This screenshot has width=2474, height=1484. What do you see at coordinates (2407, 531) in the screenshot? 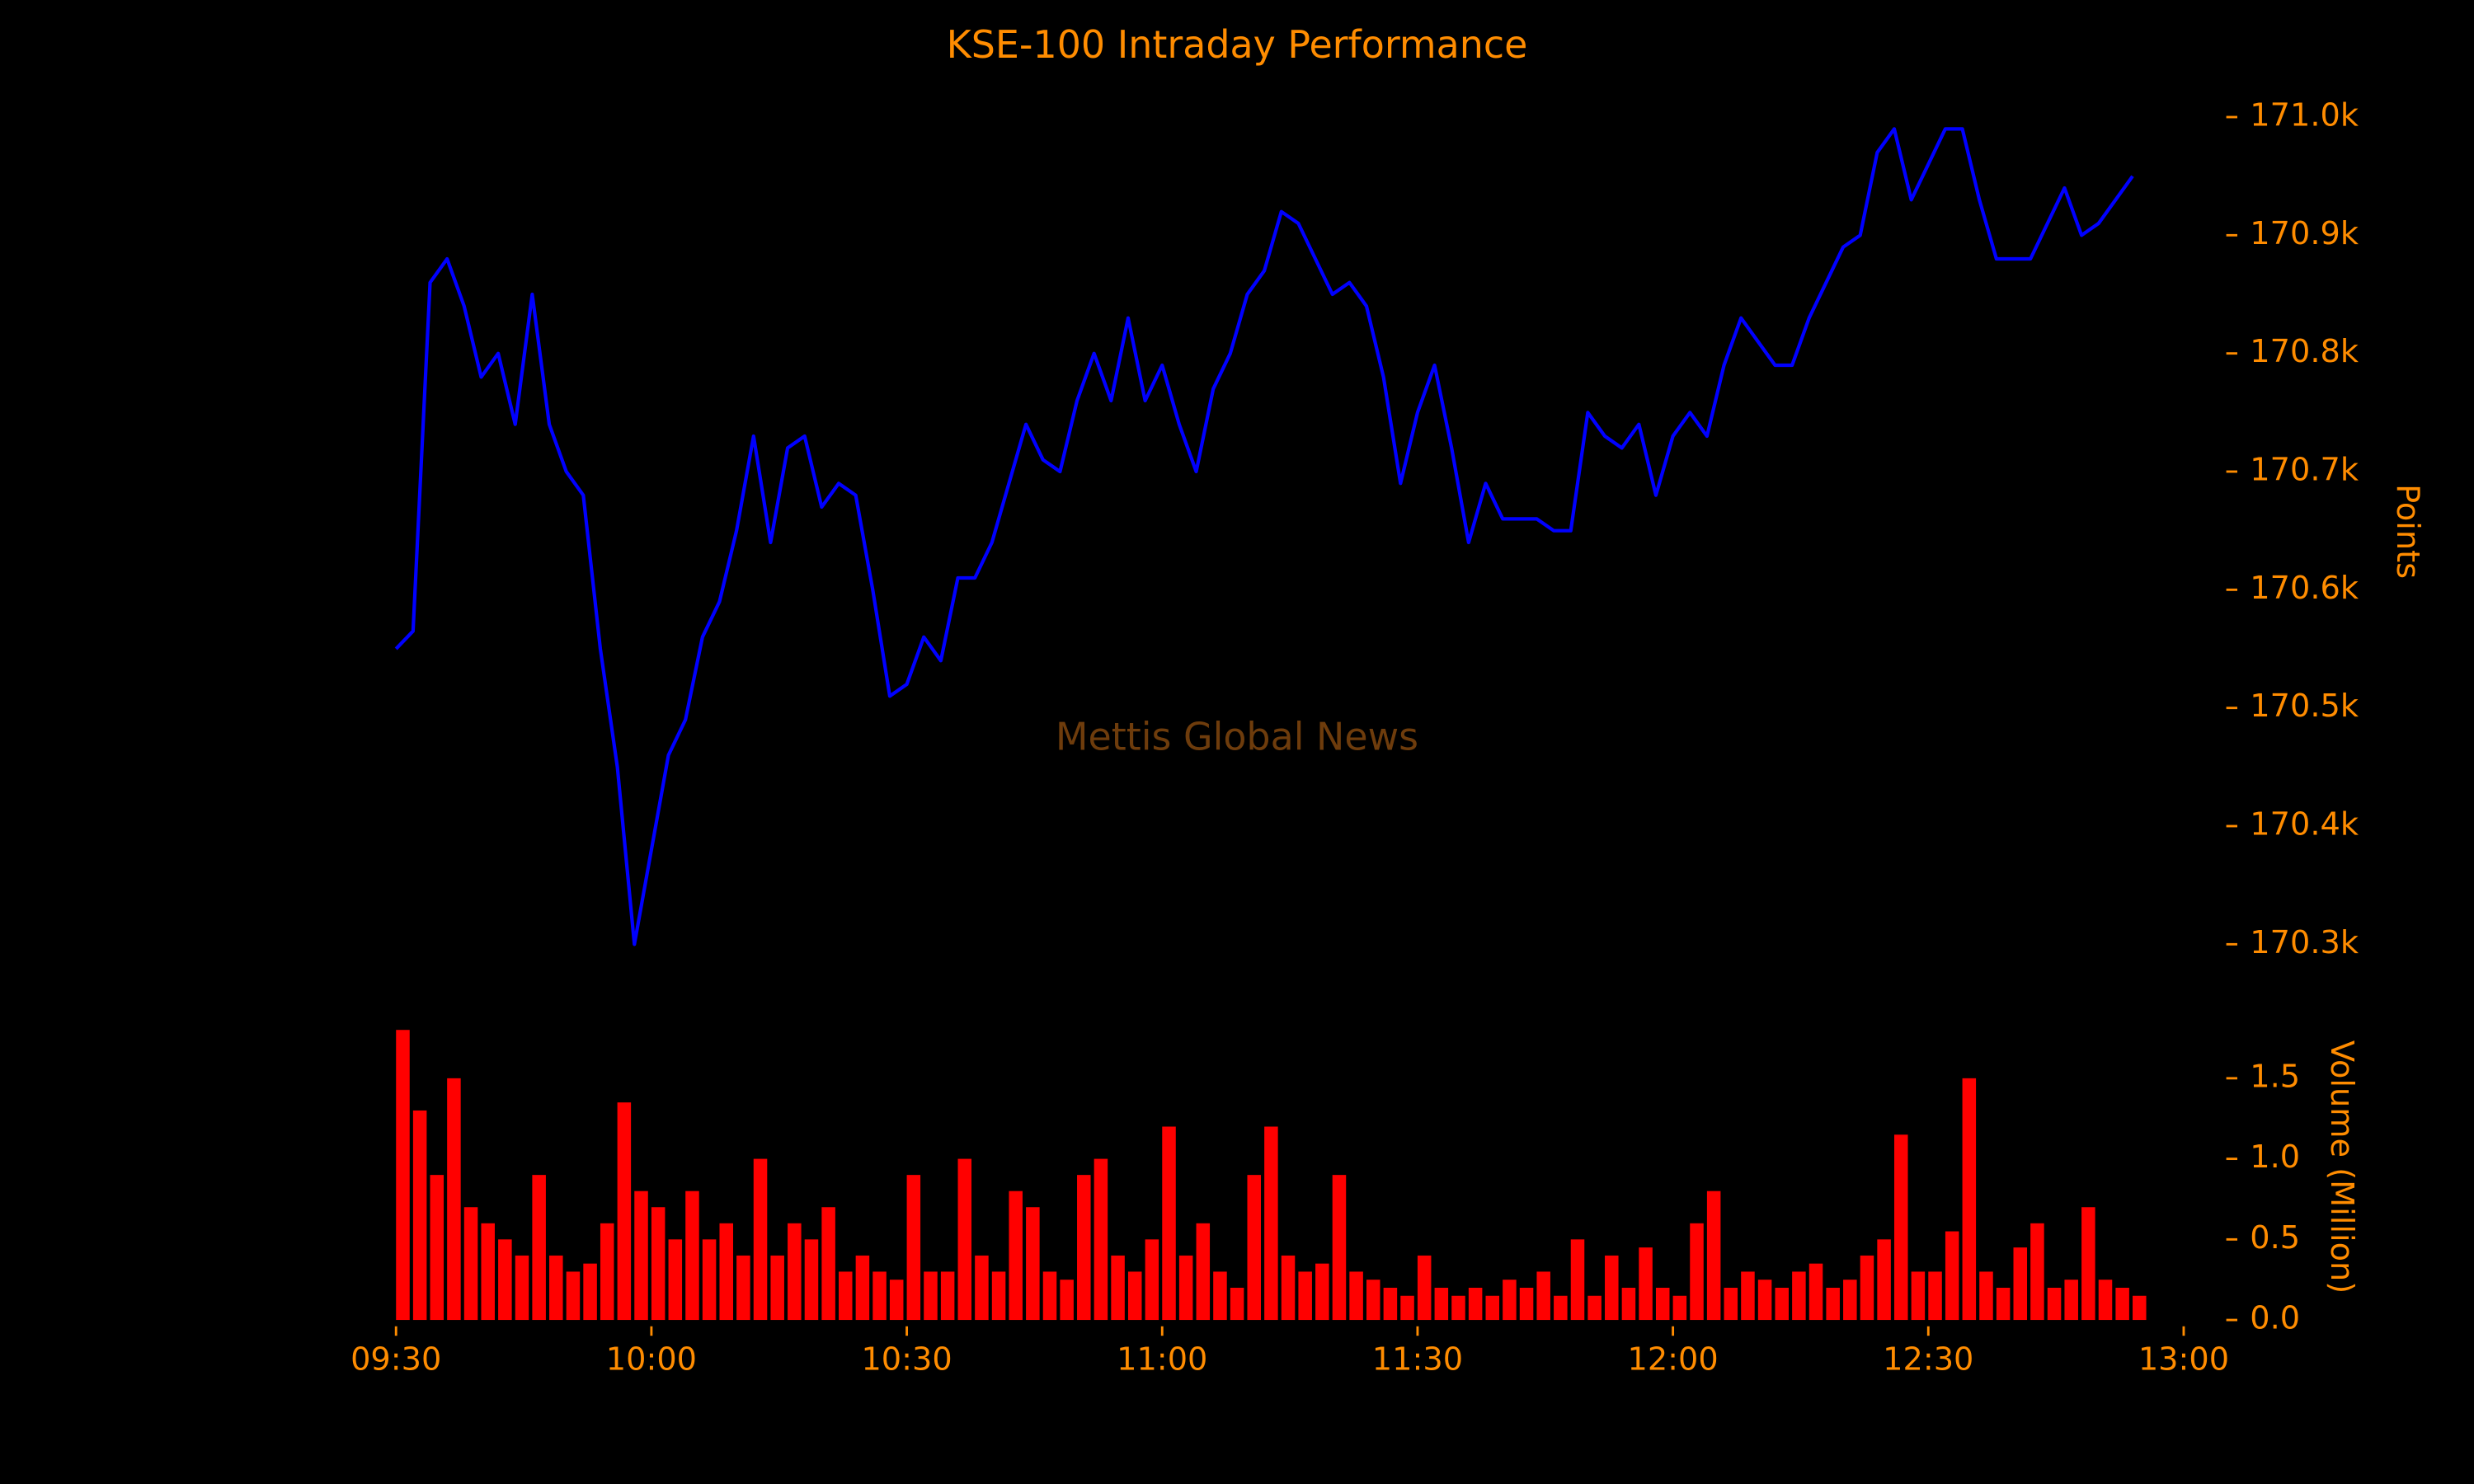
I see `y-axis-label: Points` at bounding box center [2407, 531].